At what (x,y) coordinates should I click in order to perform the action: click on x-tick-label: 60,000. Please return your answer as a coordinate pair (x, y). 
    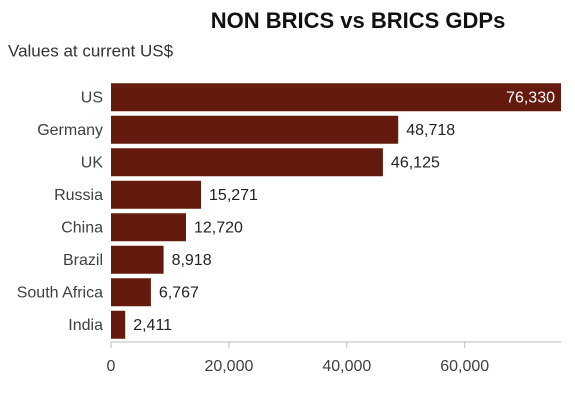
    Looking at the image, I should click on (464, 366).